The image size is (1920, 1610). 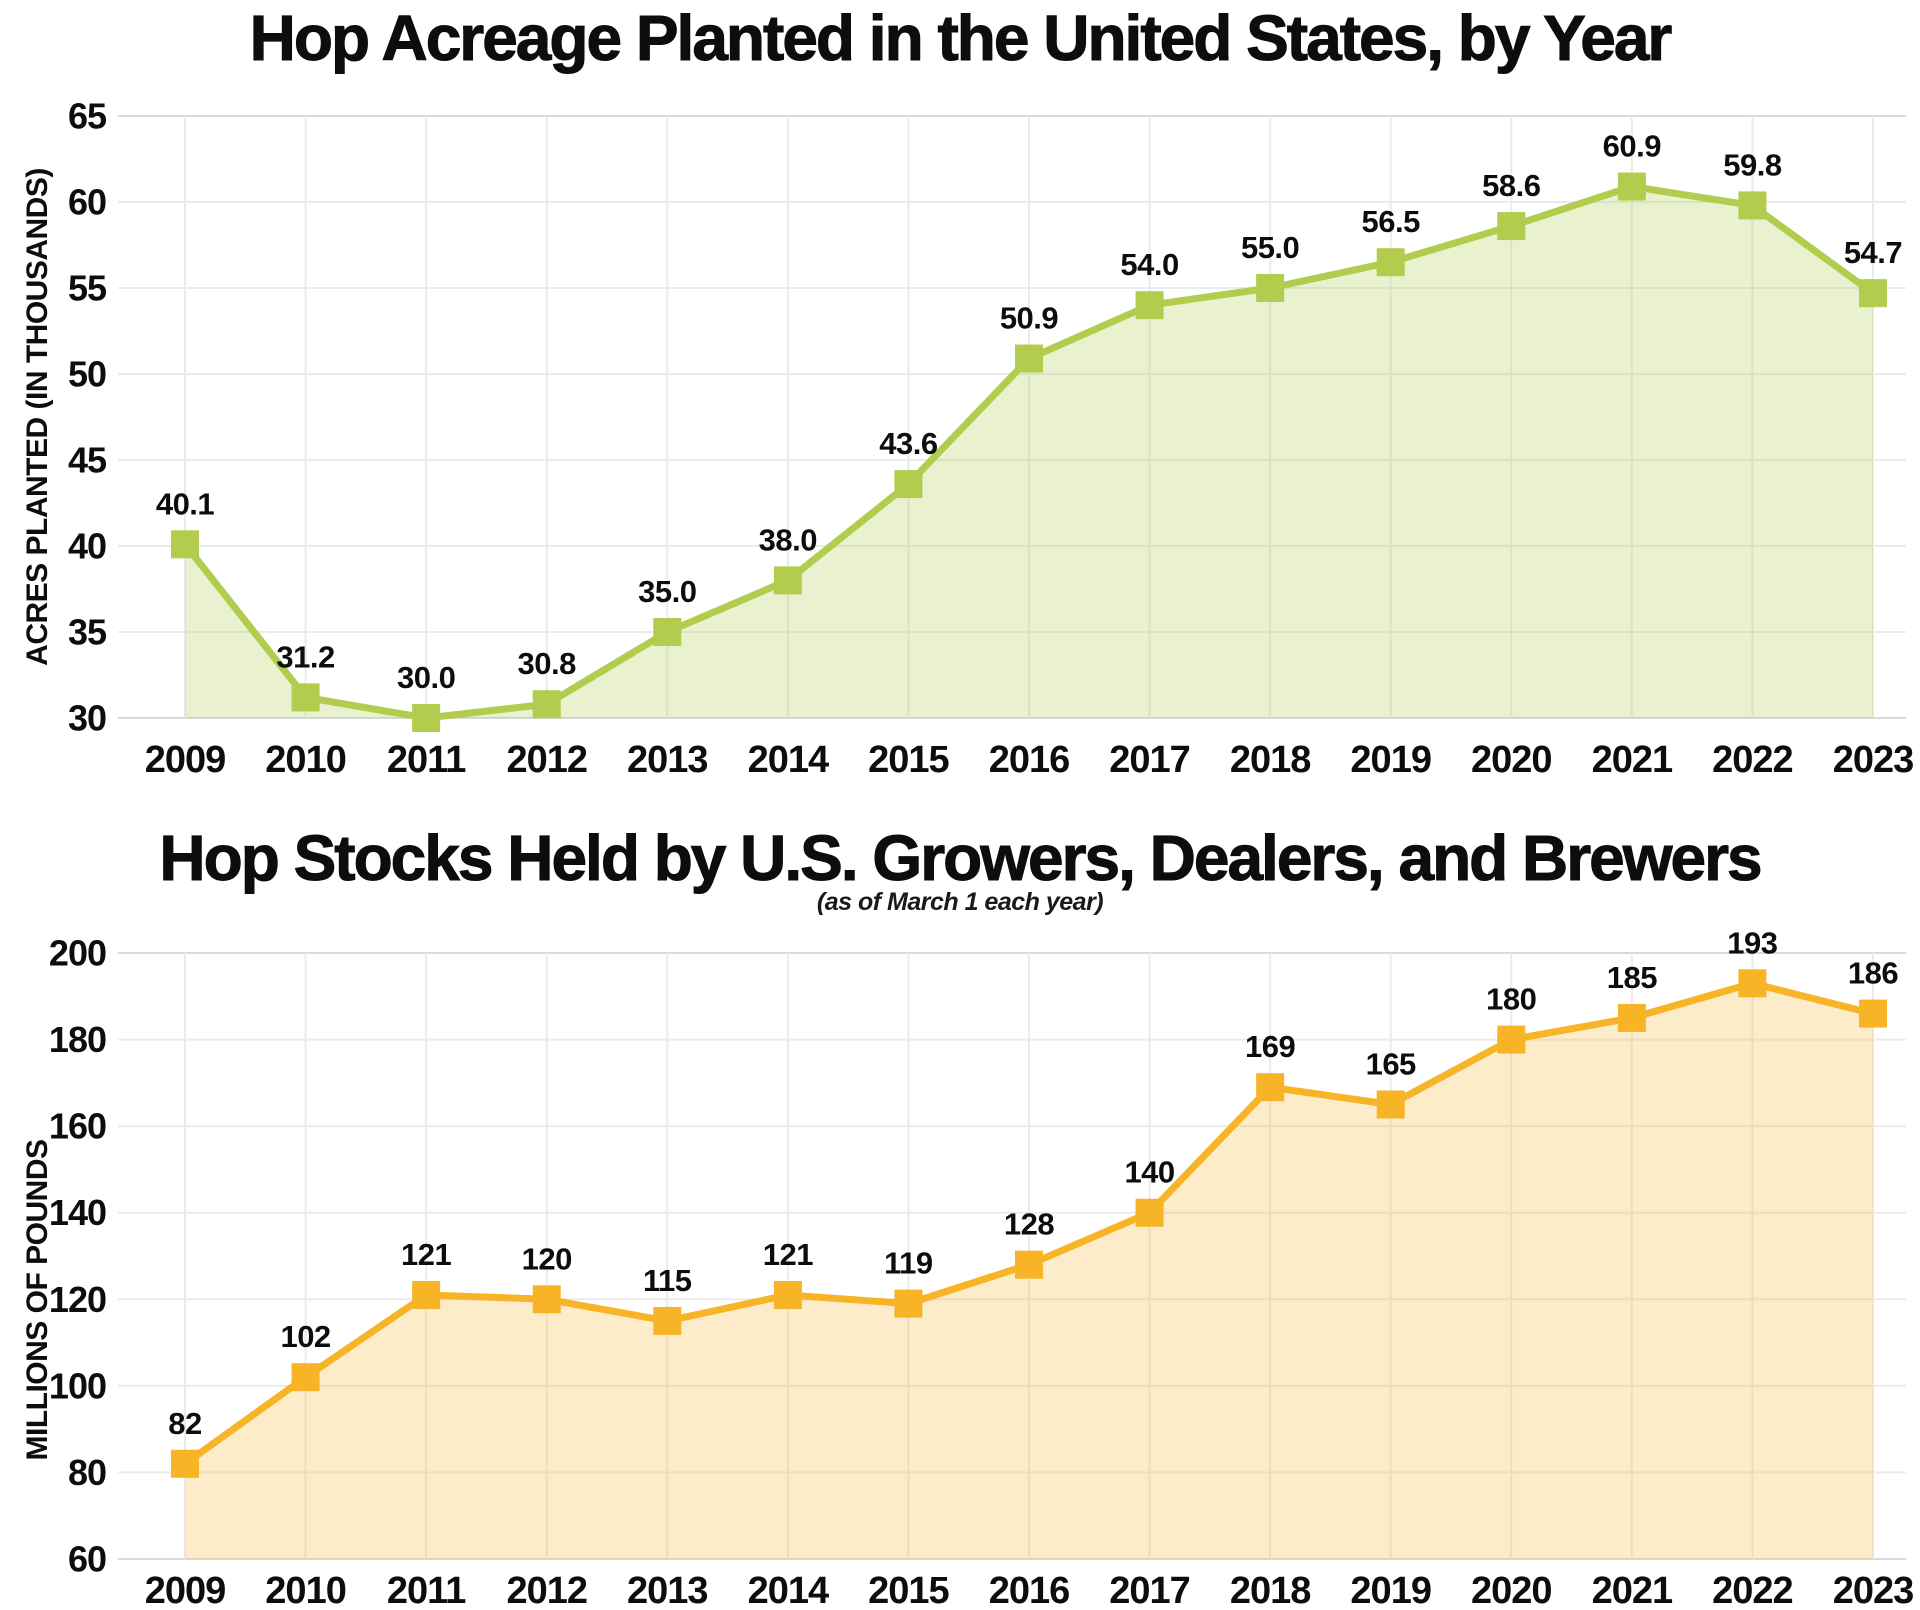 What do you see at coordinates (1270, 247) in the screenshot?
I see `data-point-label: 55.0` at bounding box center [1270, 247].